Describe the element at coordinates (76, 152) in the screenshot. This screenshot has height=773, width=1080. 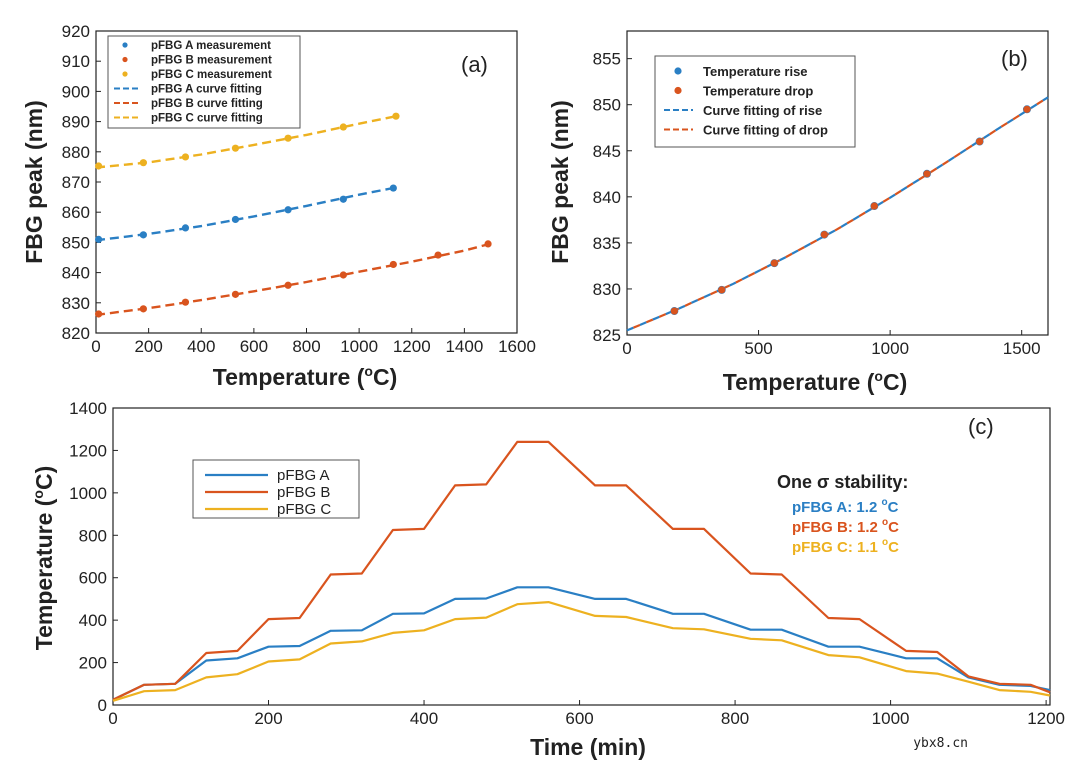
I see `panel-a-ytick-label: 880` at that location.